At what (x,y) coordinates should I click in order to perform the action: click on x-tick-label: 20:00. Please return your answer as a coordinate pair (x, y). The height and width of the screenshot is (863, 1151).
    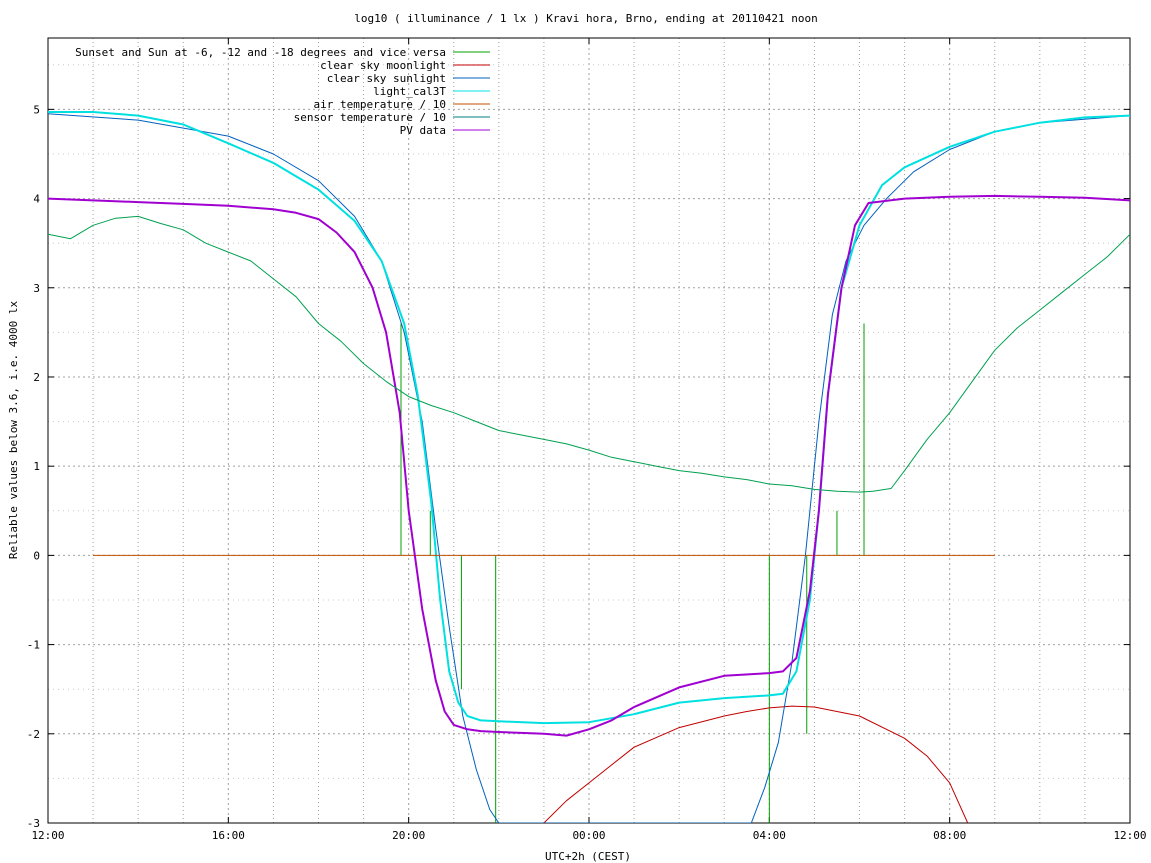
    Looking at the image, I should click on (408, 835).